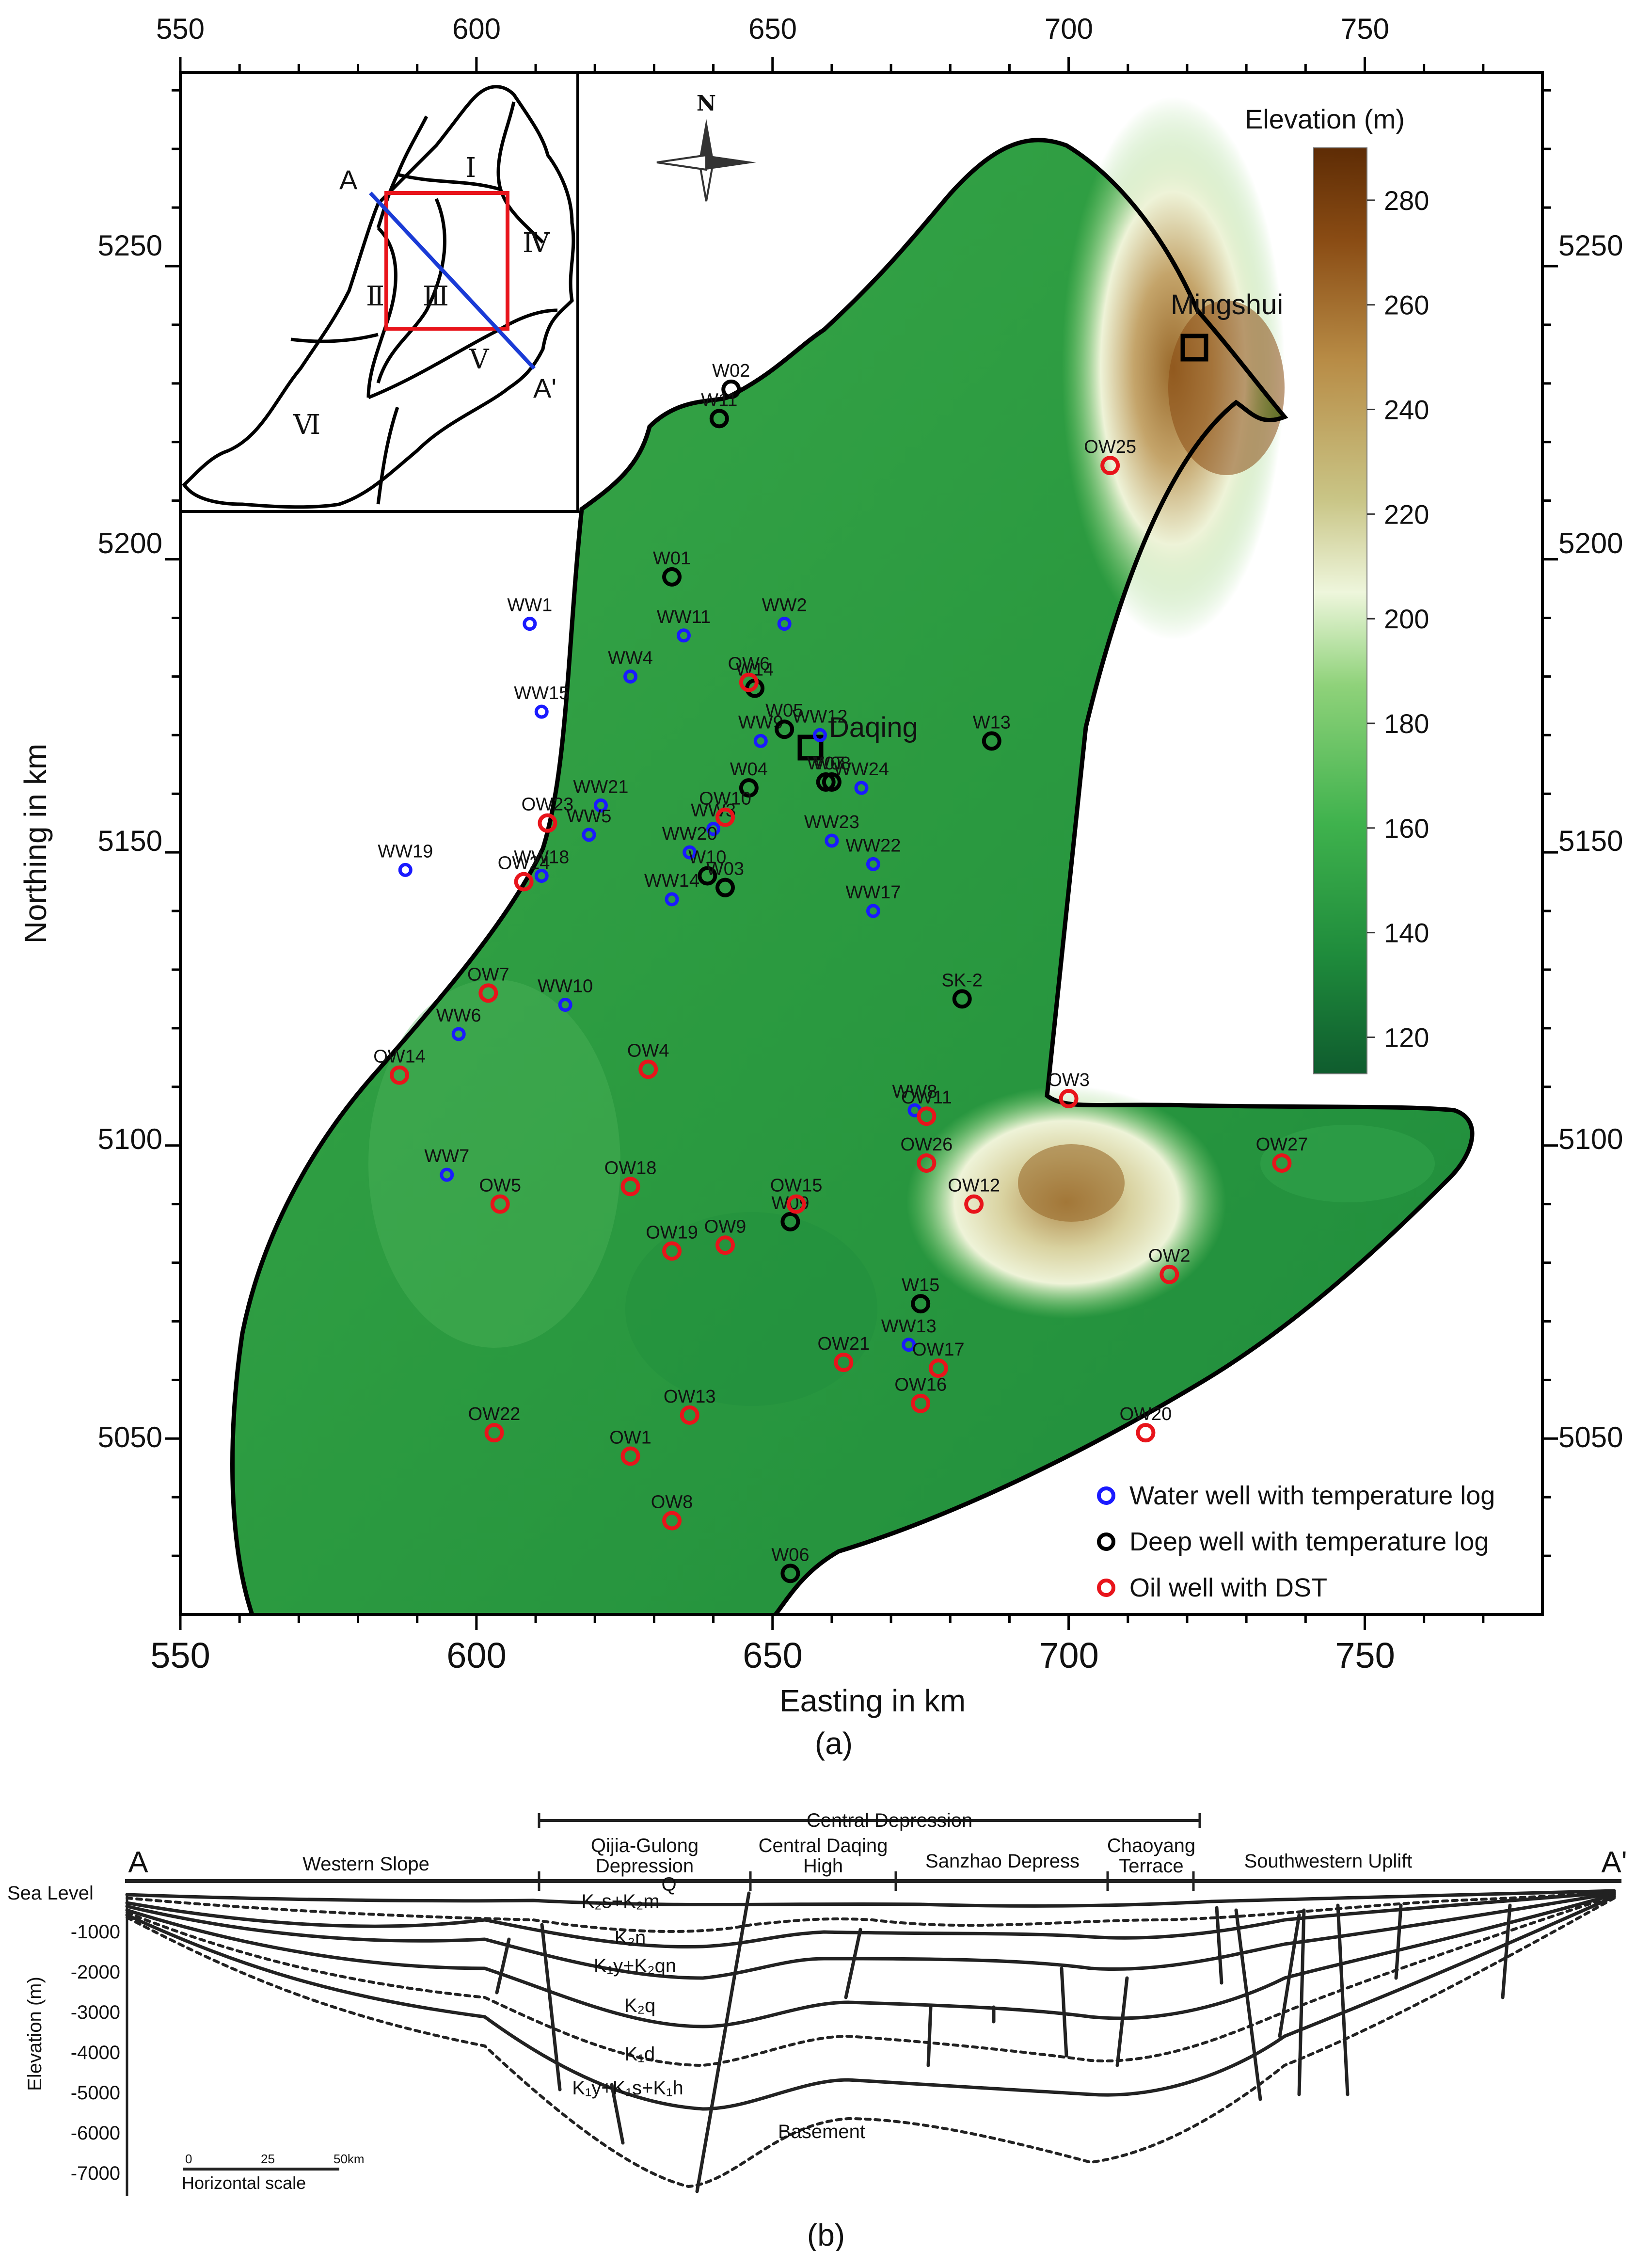 The width and height of the screenshot is (1652, 2251). What do you see at coordinates (920, 1285) in the screenshot?
I see `deep-well-label: W15` at bounding box center [920, 1285].